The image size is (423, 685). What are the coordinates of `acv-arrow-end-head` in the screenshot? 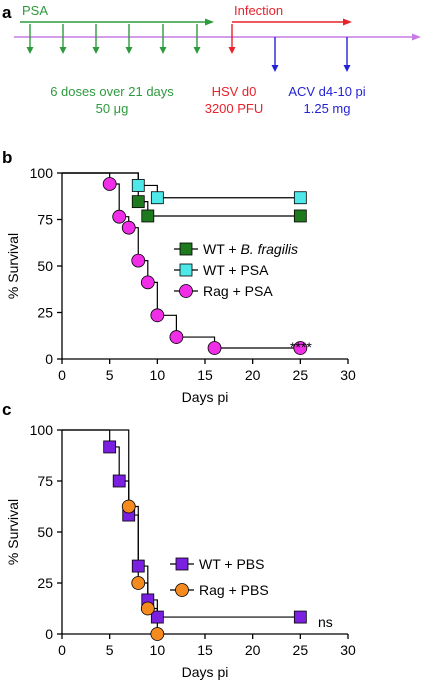 It's located at (347, 68).